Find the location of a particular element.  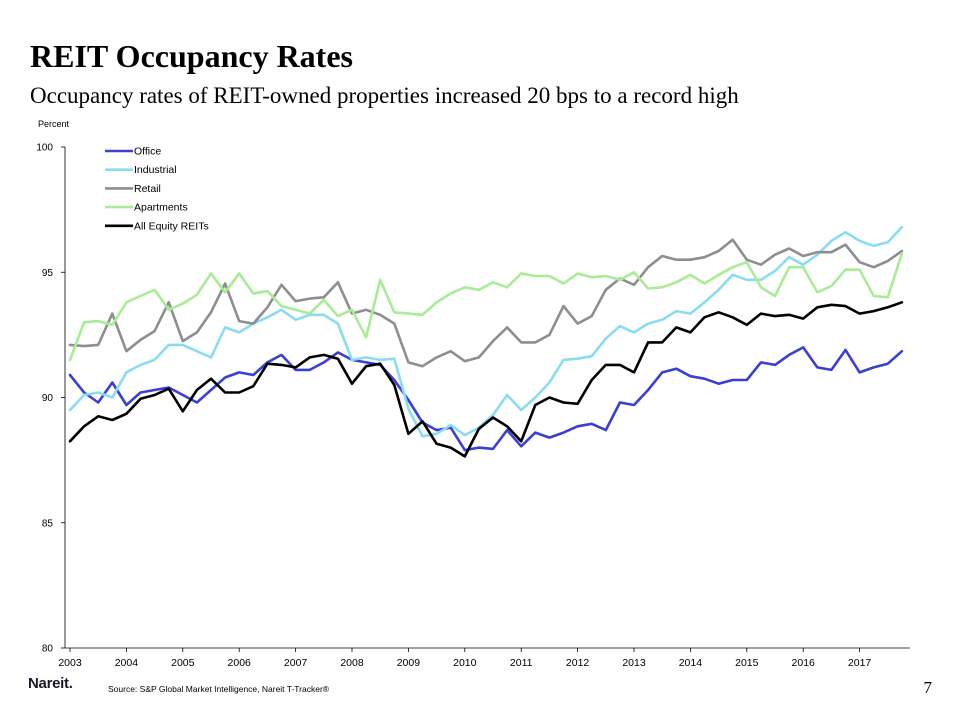

x-tick-label: 2006 is located at coordinates (240, 663).